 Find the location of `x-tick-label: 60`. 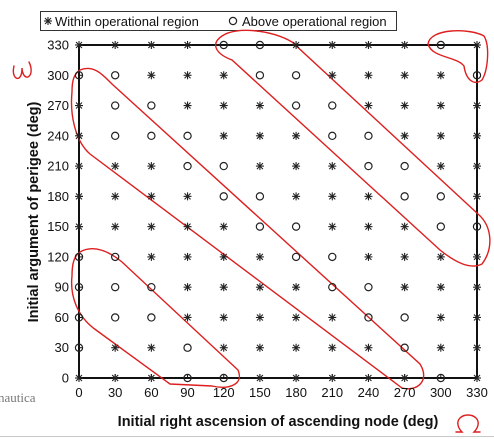

x-tick-label: 60 is located at coordinates (151, 392).